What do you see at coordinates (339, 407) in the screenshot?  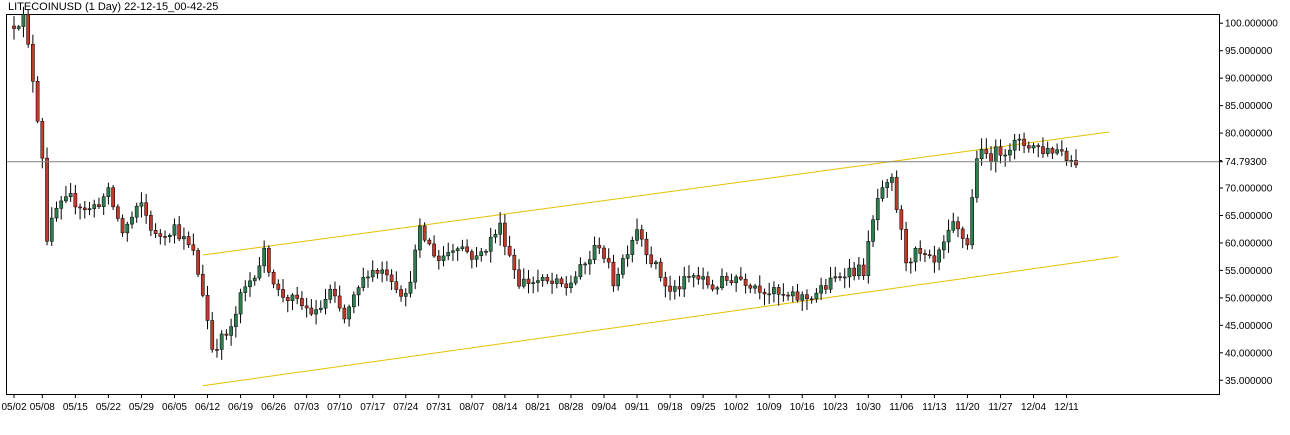 I see `x-tick-label: 07/10` at bounding box center [339, 407].